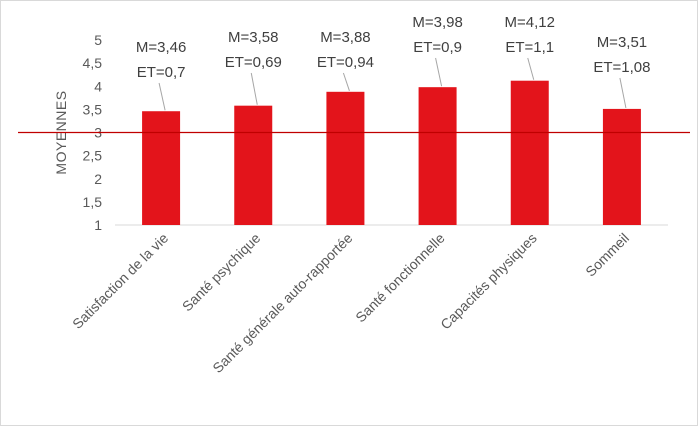 This screenshot has height=426, width=698. What do you see at coordinates (345, 62) in the screenshot?
I see `data-label-sd: ET=0,94` at bounding box center [345, 62].